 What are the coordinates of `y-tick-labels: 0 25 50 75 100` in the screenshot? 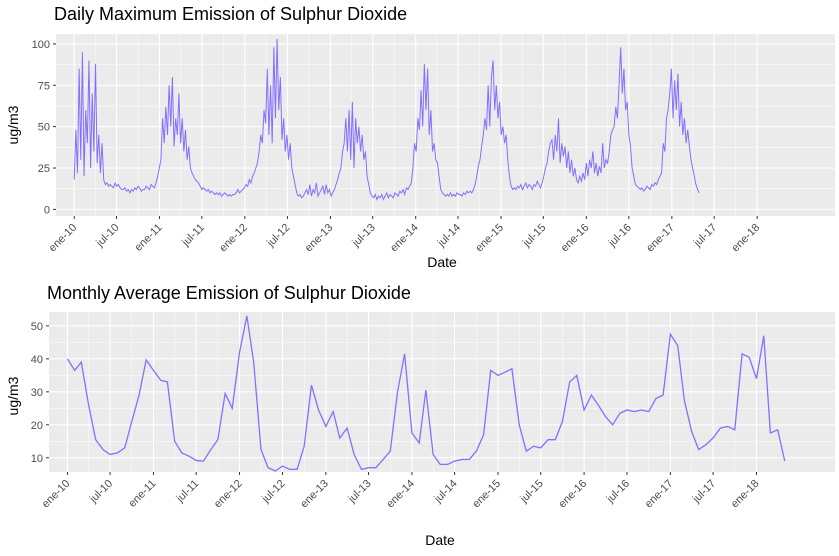 It's located at (44, 127).